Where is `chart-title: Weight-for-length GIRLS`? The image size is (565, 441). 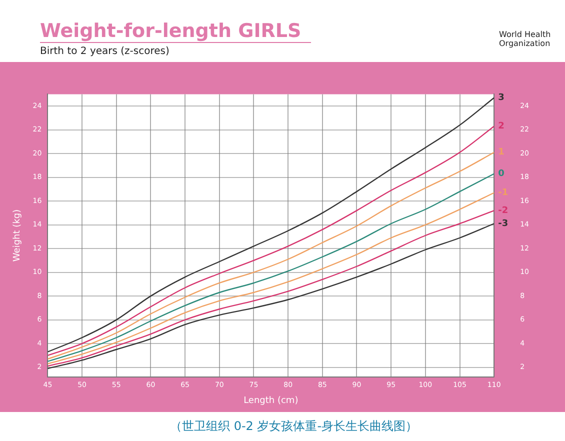
chart-title: Weight-for-length GIRLS is located at coordinates (171, 31).